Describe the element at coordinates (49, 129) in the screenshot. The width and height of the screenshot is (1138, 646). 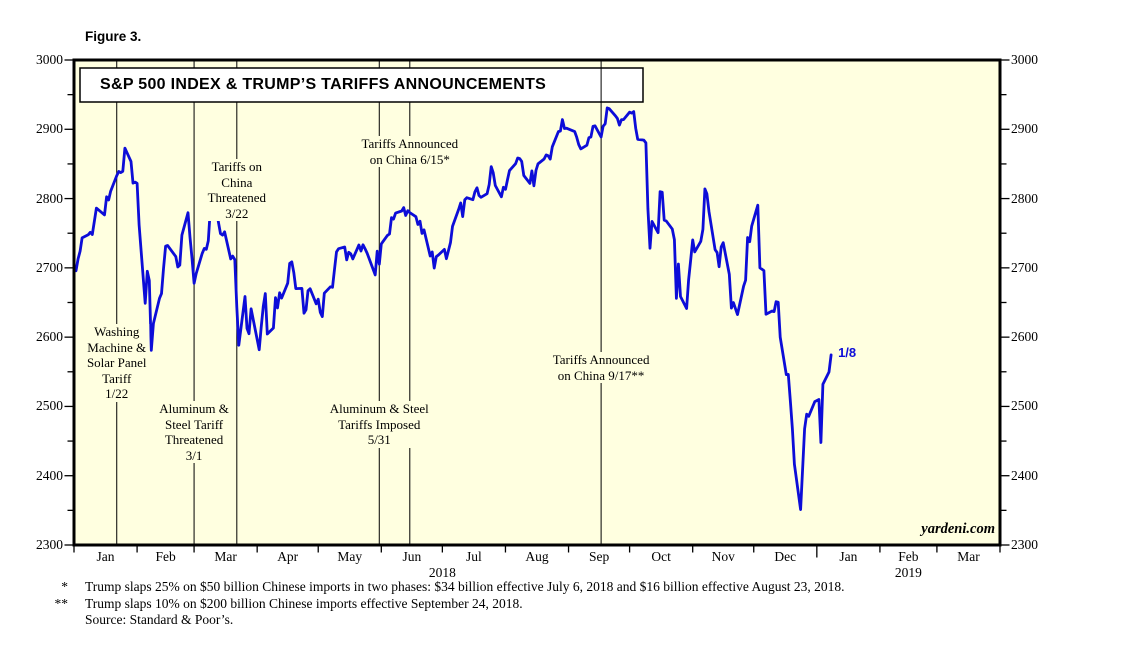
I see `y-axis-label-left: 2900` at that location.